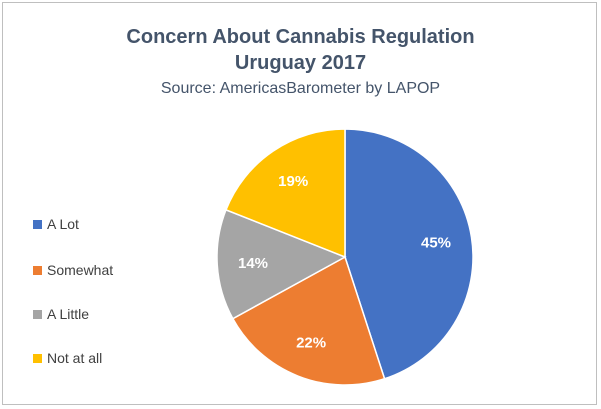 The width and height of the screenshot is (601, 409). Describe the element at coordinates (63, 224) in the screenshot. I see `legend-label: A Lot` at that location.